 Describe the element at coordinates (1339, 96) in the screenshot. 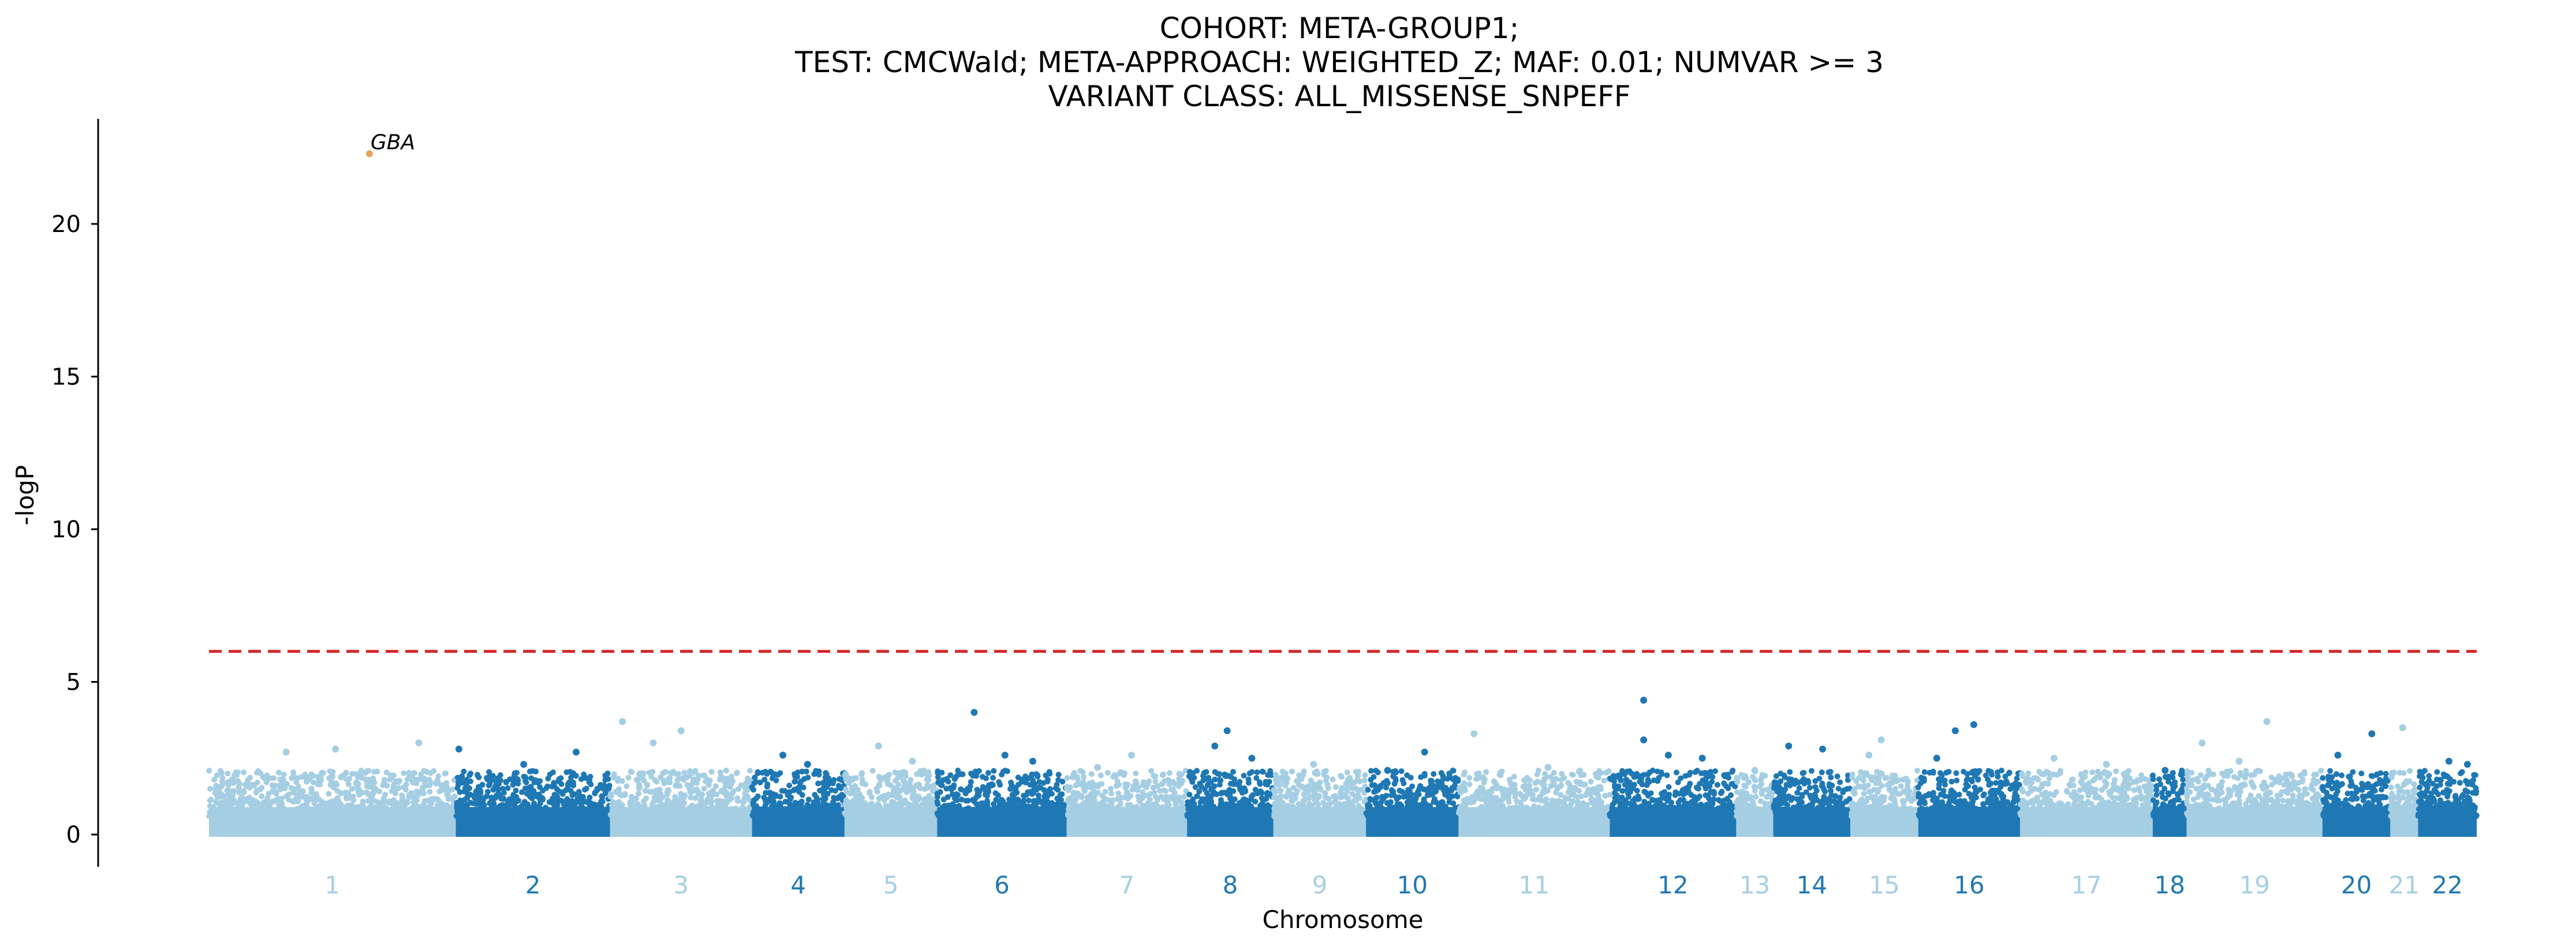

I see `title-line-3: VARIANT CLASS: ALL_MISSENSE_SNPEFF` at that location.